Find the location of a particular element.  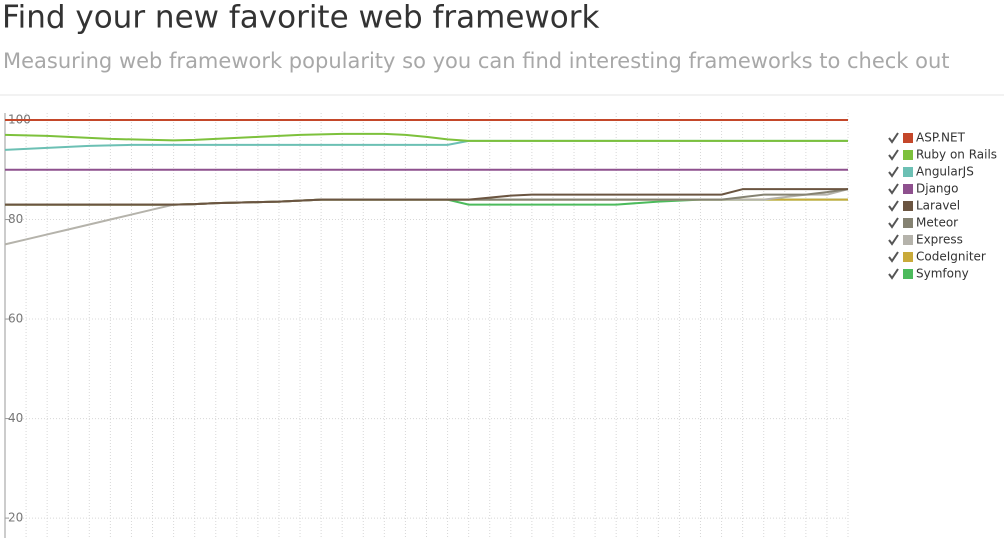

y-tick-label: 20 is located at coordinates (15, 518).